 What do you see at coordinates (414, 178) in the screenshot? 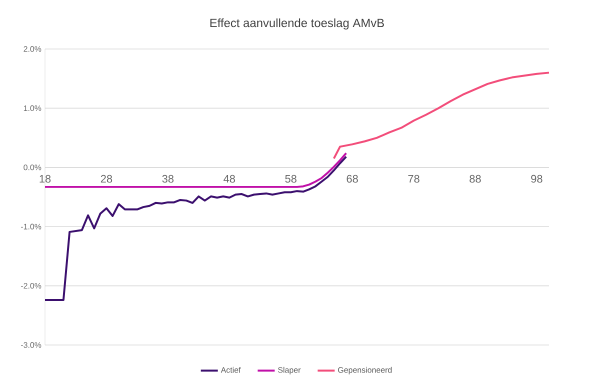
I see `x-tick-label: 78` at bounding box center [414, 178].